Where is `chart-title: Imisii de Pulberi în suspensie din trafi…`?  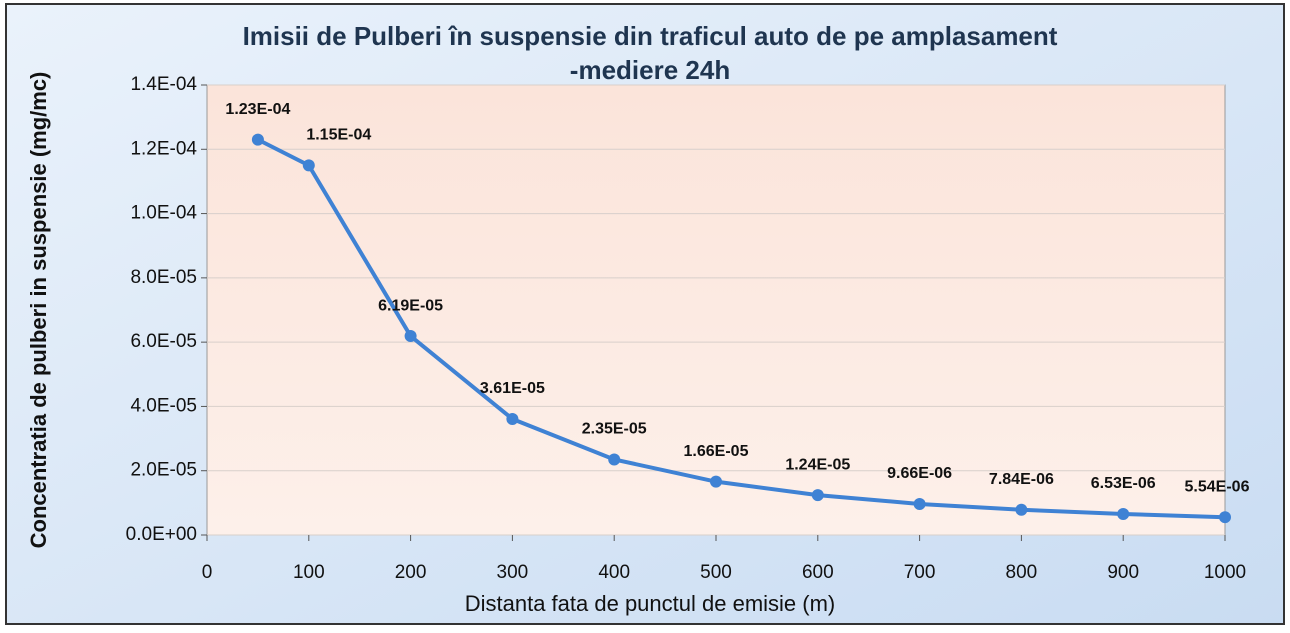
chart-title: Imisii de Pulberi în suspensie din trafi… is located at coordinates (650, 36).